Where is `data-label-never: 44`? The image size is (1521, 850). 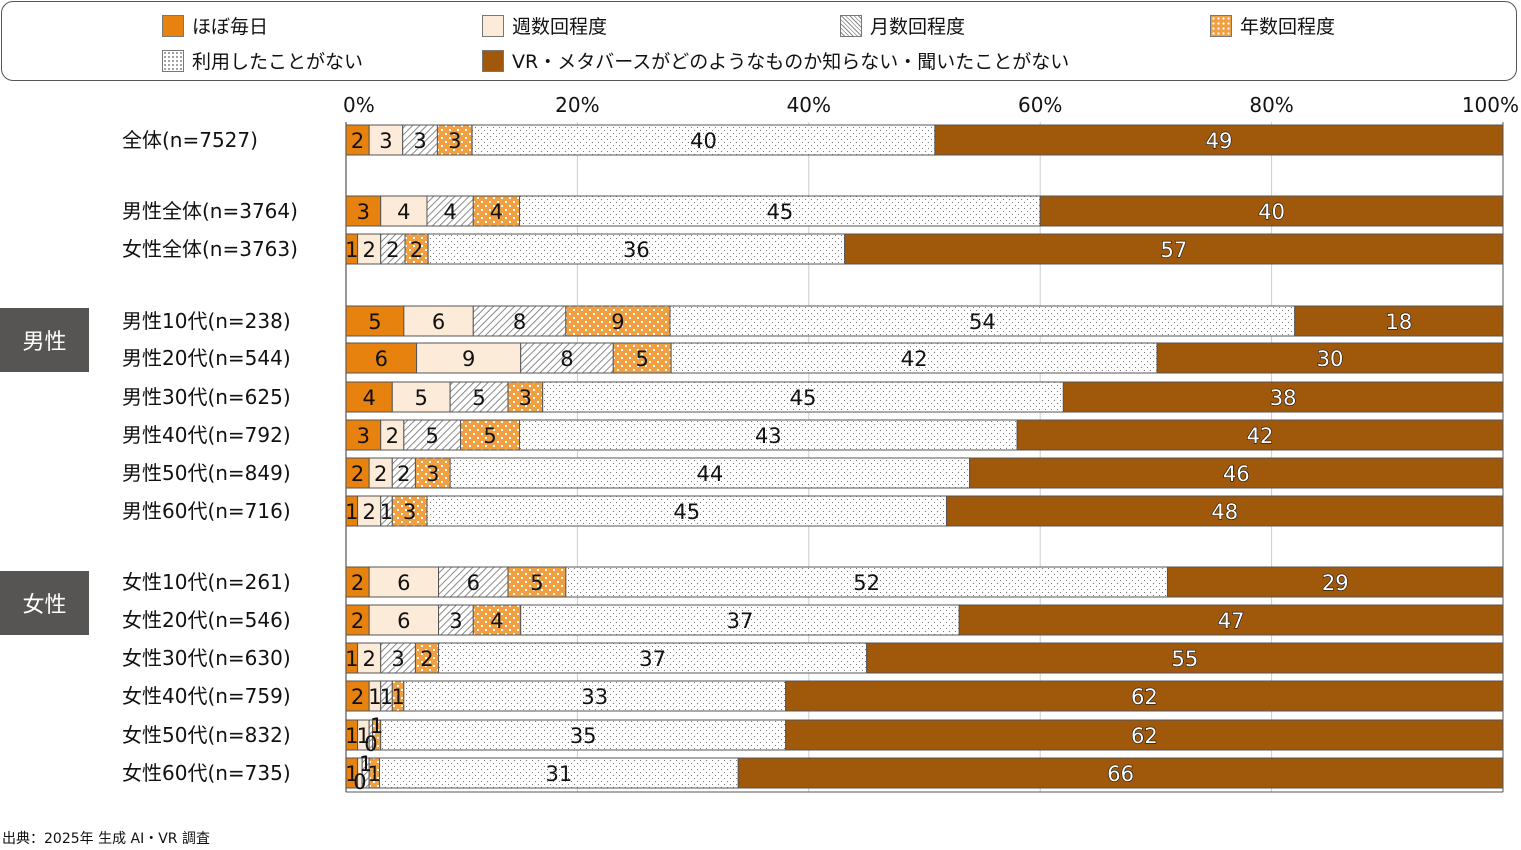
data-label-never: 44 is located at coordinates (710, 474).